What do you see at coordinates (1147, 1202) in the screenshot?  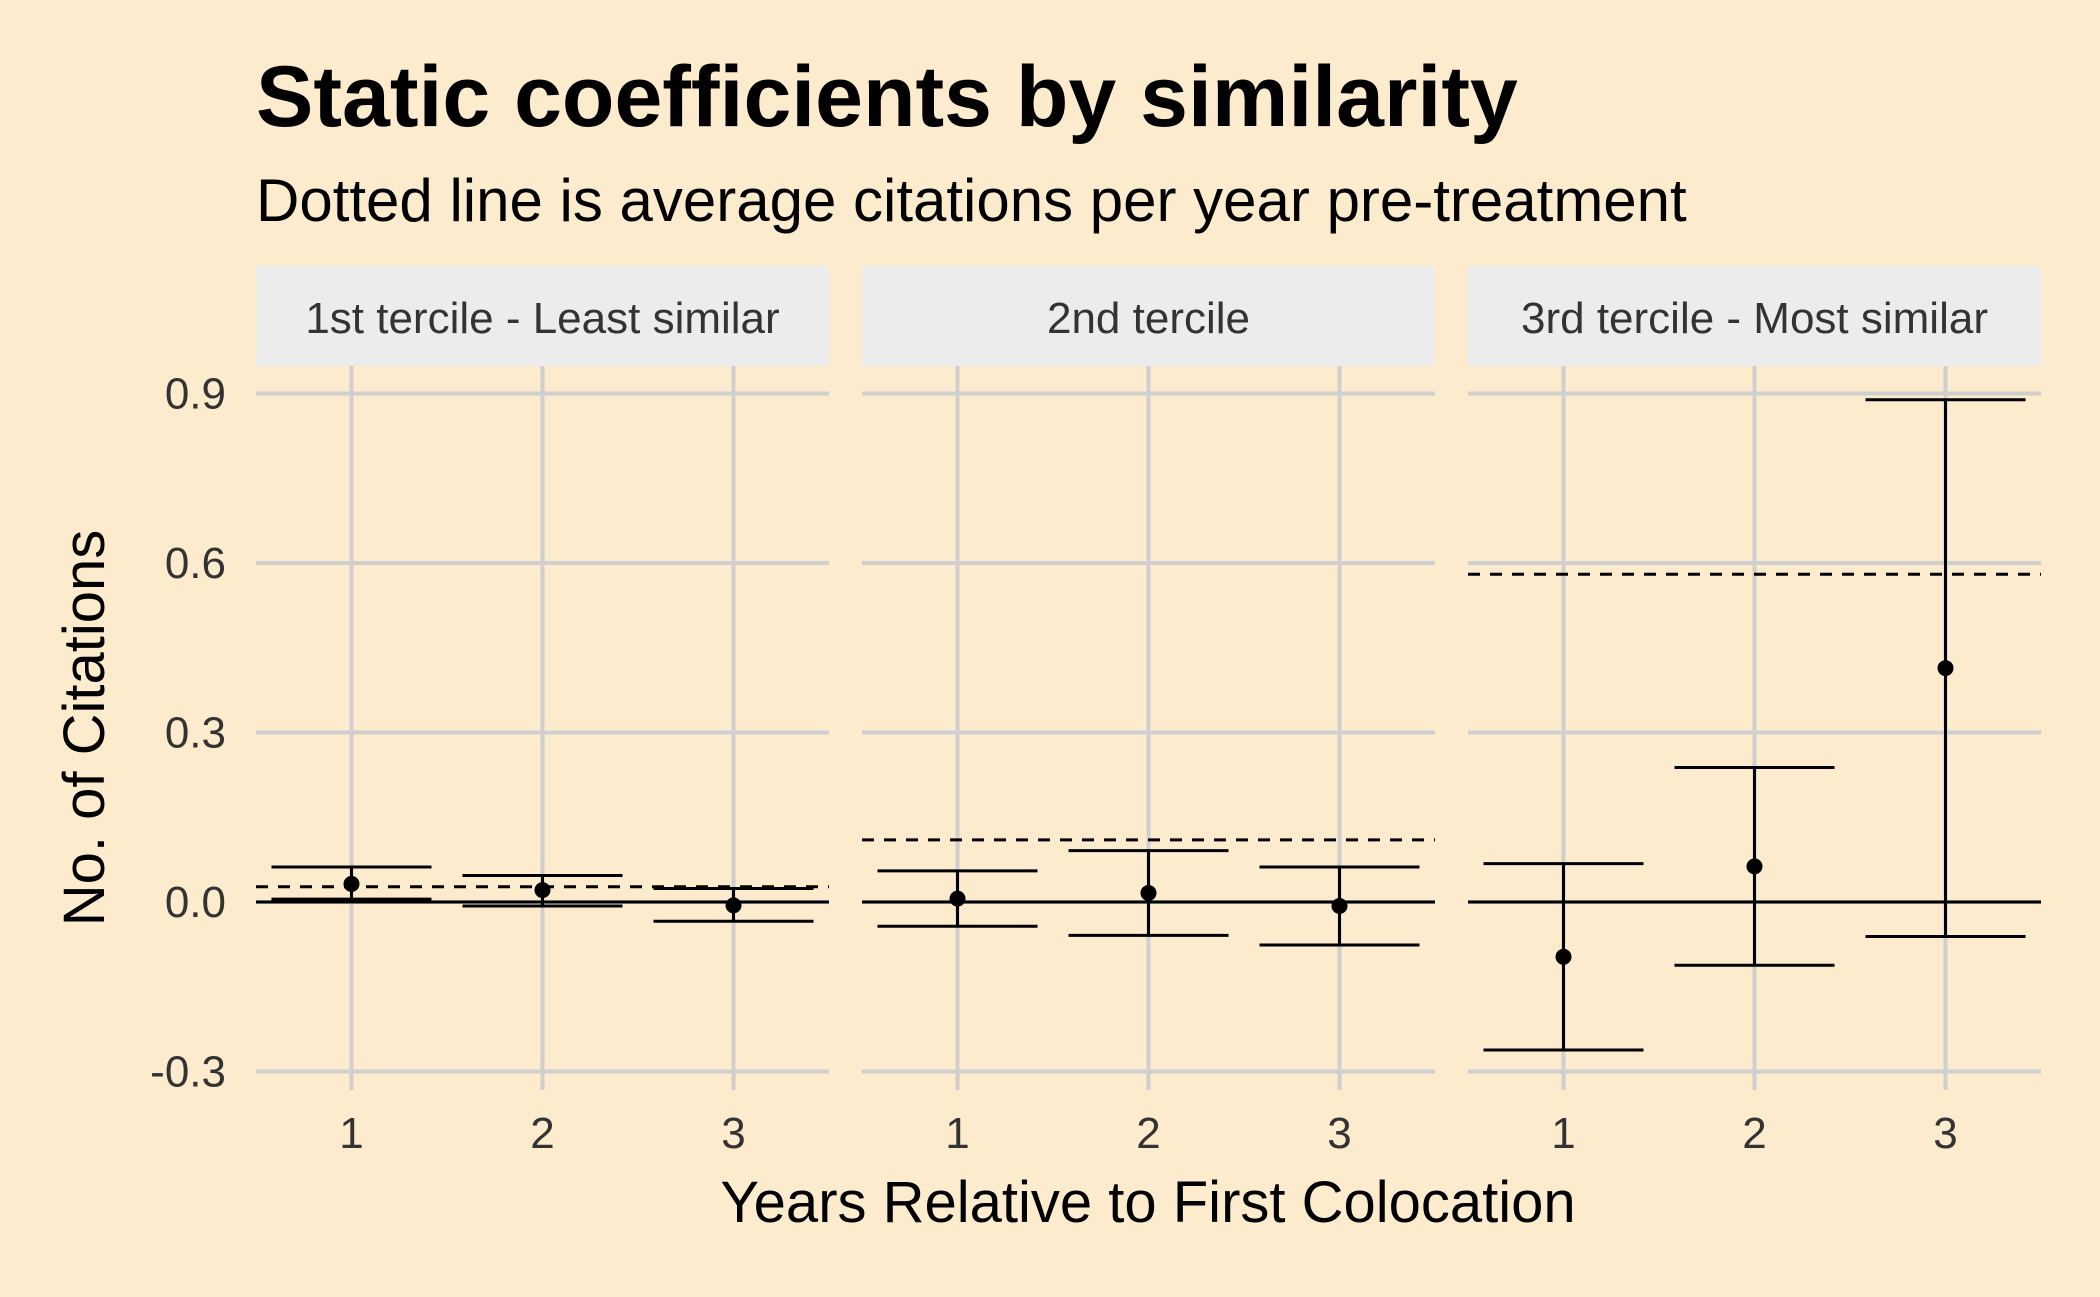 I see `x-axis-label: Years Relative to First Colocation` at bounding box center [1147, 1202].